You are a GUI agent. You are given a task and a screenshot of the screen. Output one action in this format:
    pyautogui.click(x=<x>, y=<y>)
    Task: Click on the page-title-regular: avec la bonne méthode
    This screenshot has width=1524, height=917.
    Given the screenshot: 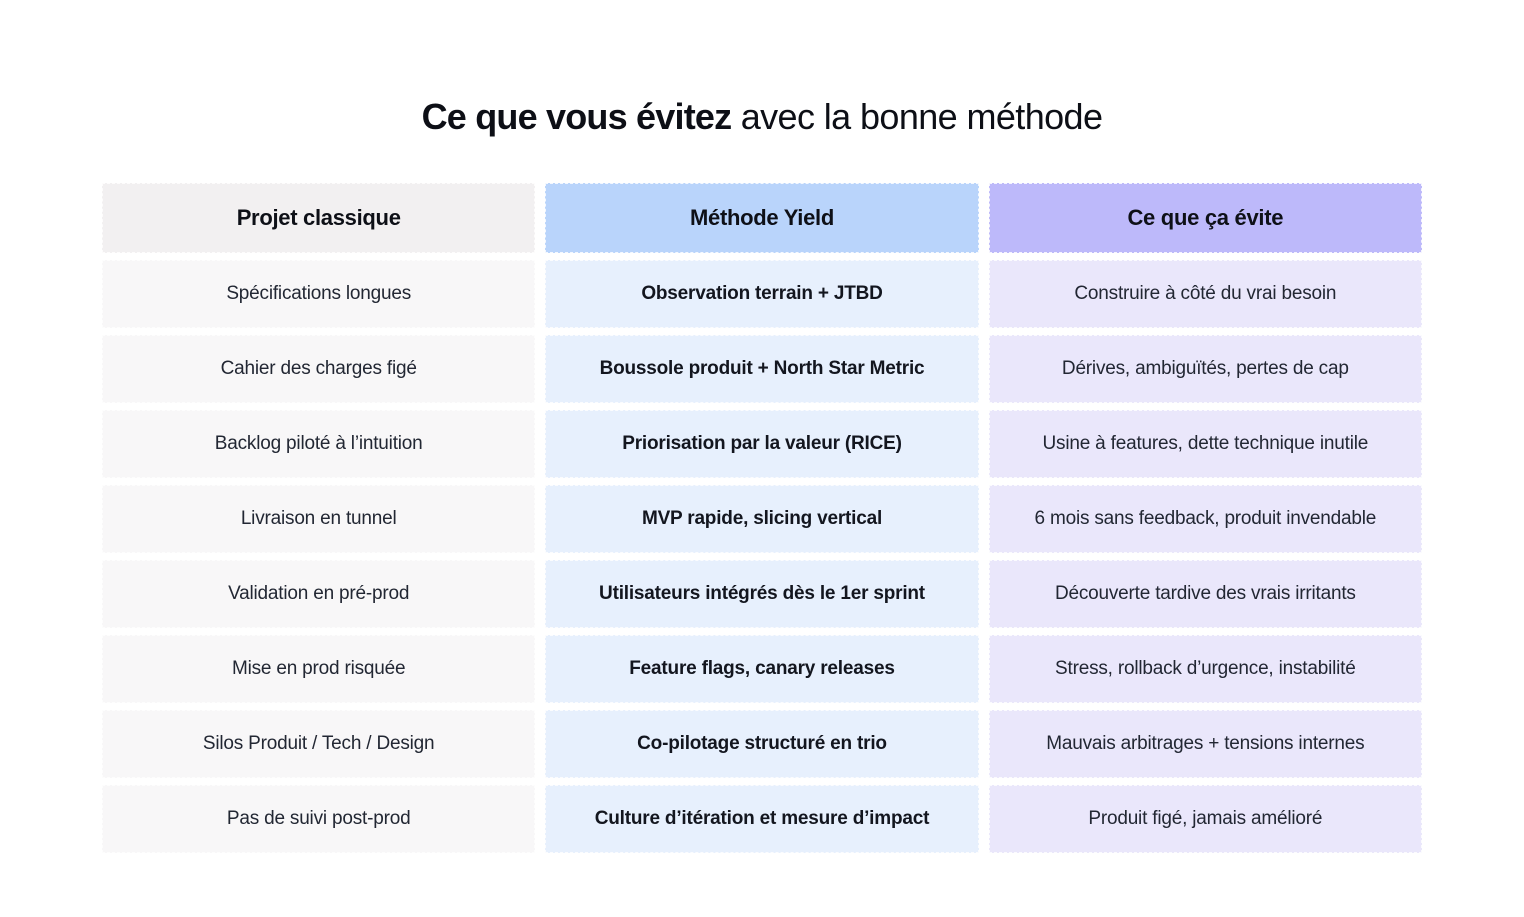 What is the action you would take?
    pyautogui.click(x=921, y=116)
    